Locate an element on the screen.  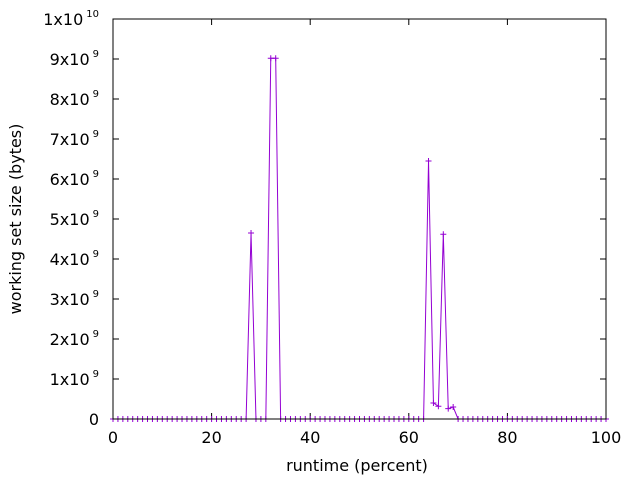
y-tick-mantissa: 7x10 is located at coordinates (70, 139).